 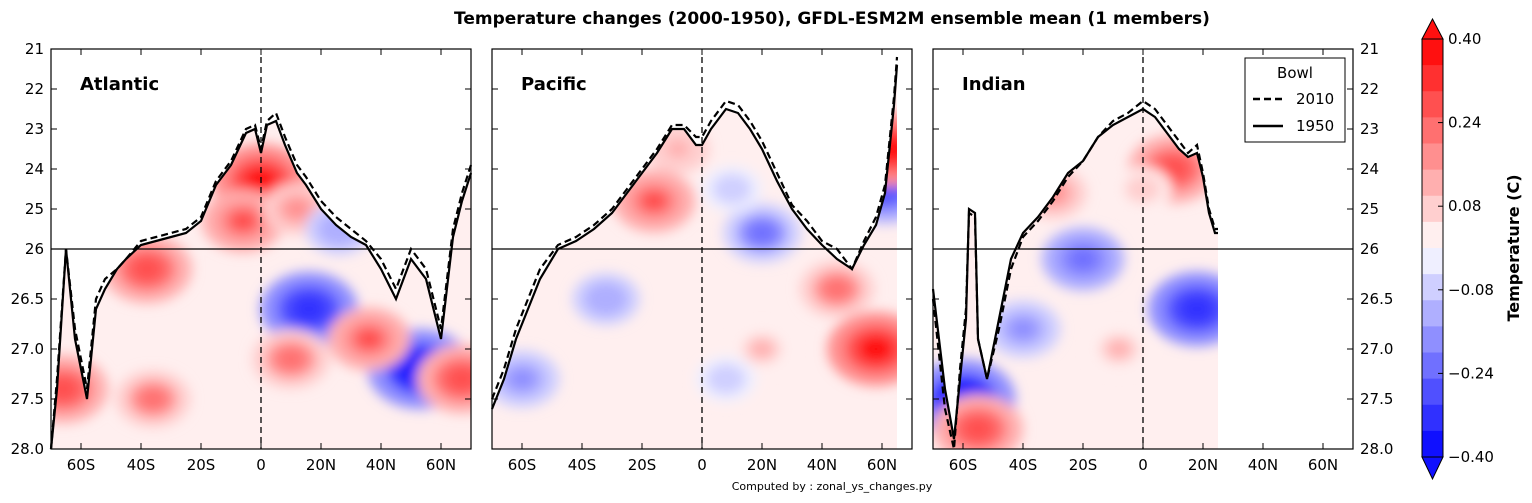 I want to click on indian-anomaly-outer, so click(x=1053, y=193).